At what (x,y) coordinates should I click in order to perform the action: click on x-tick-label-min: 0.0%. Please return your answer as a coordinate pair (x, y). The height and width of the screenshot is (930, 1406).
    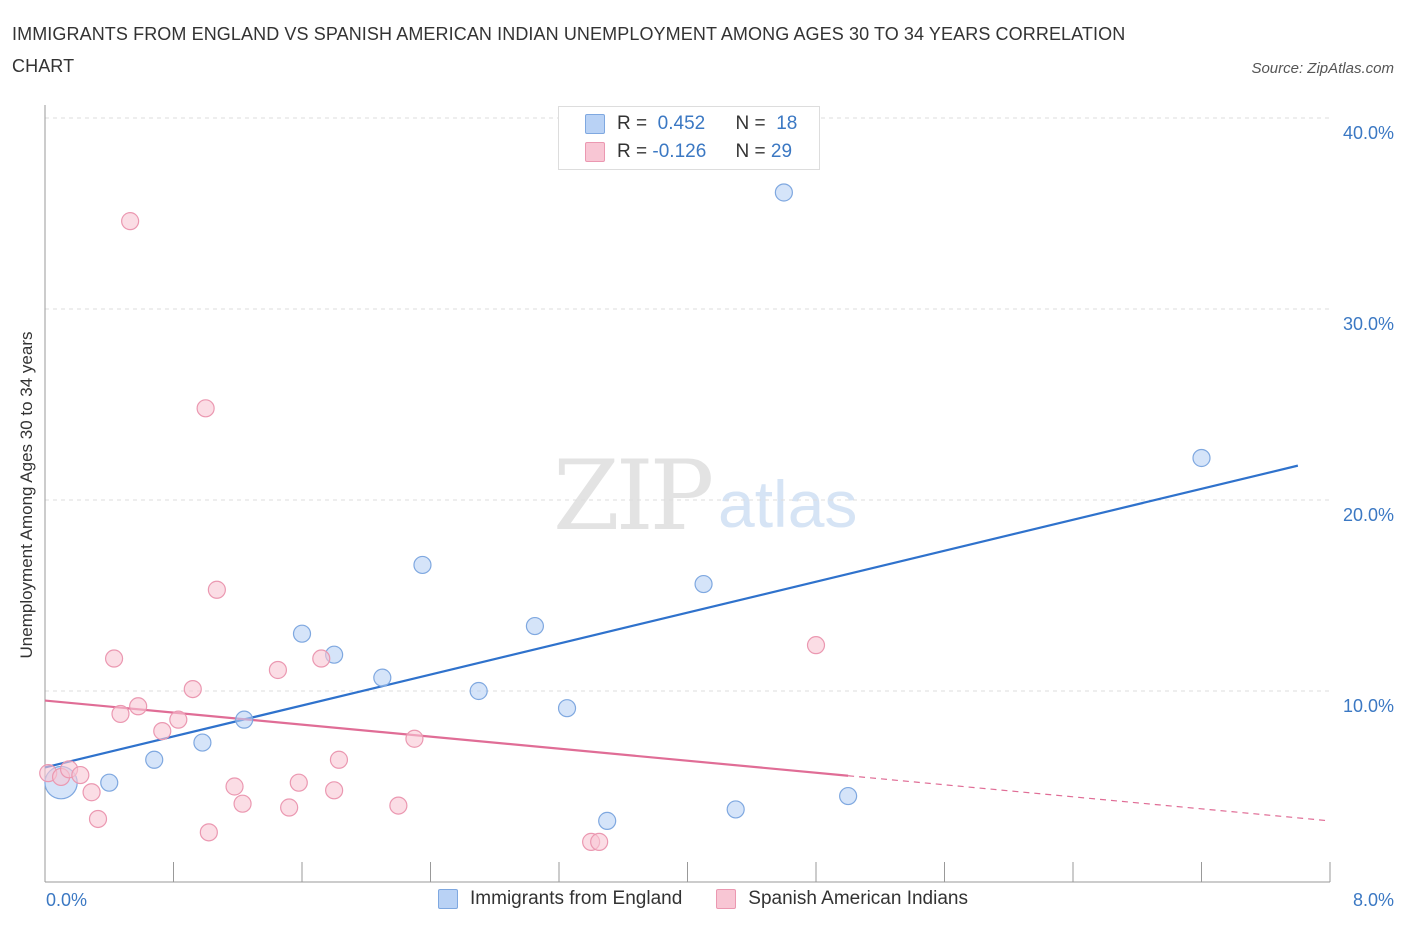
    Looking at the image, I should click on (67, 900).